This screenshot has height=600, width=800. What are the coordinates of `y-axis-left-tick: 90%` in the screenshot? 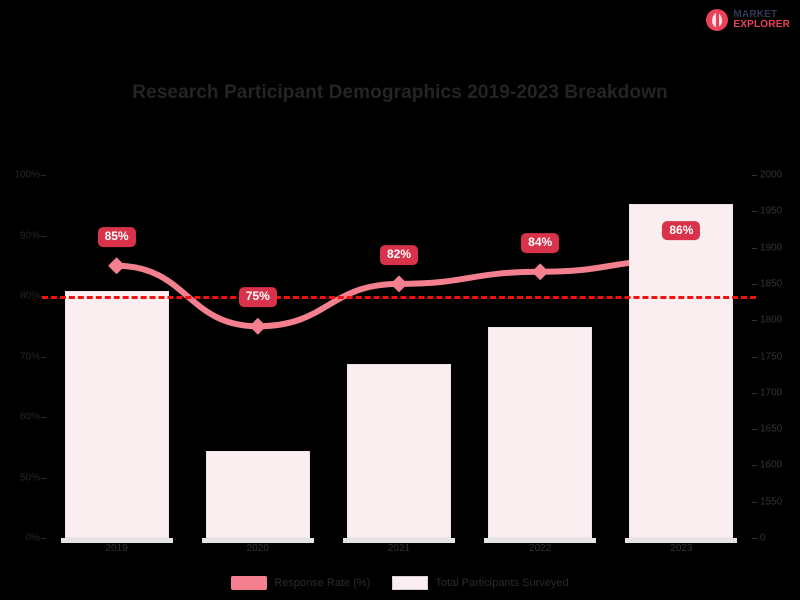 It's located at (29, 235).